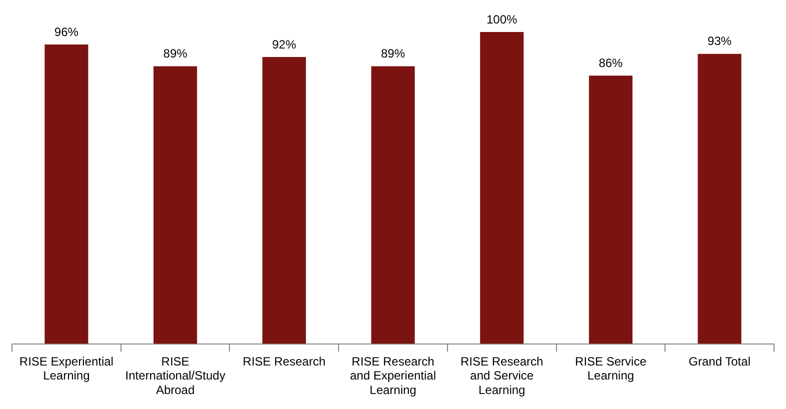  Describe the element at coordinates (611, 368) in the screenshot. I see `x-tick-label: RISE Service Learning` at that location.